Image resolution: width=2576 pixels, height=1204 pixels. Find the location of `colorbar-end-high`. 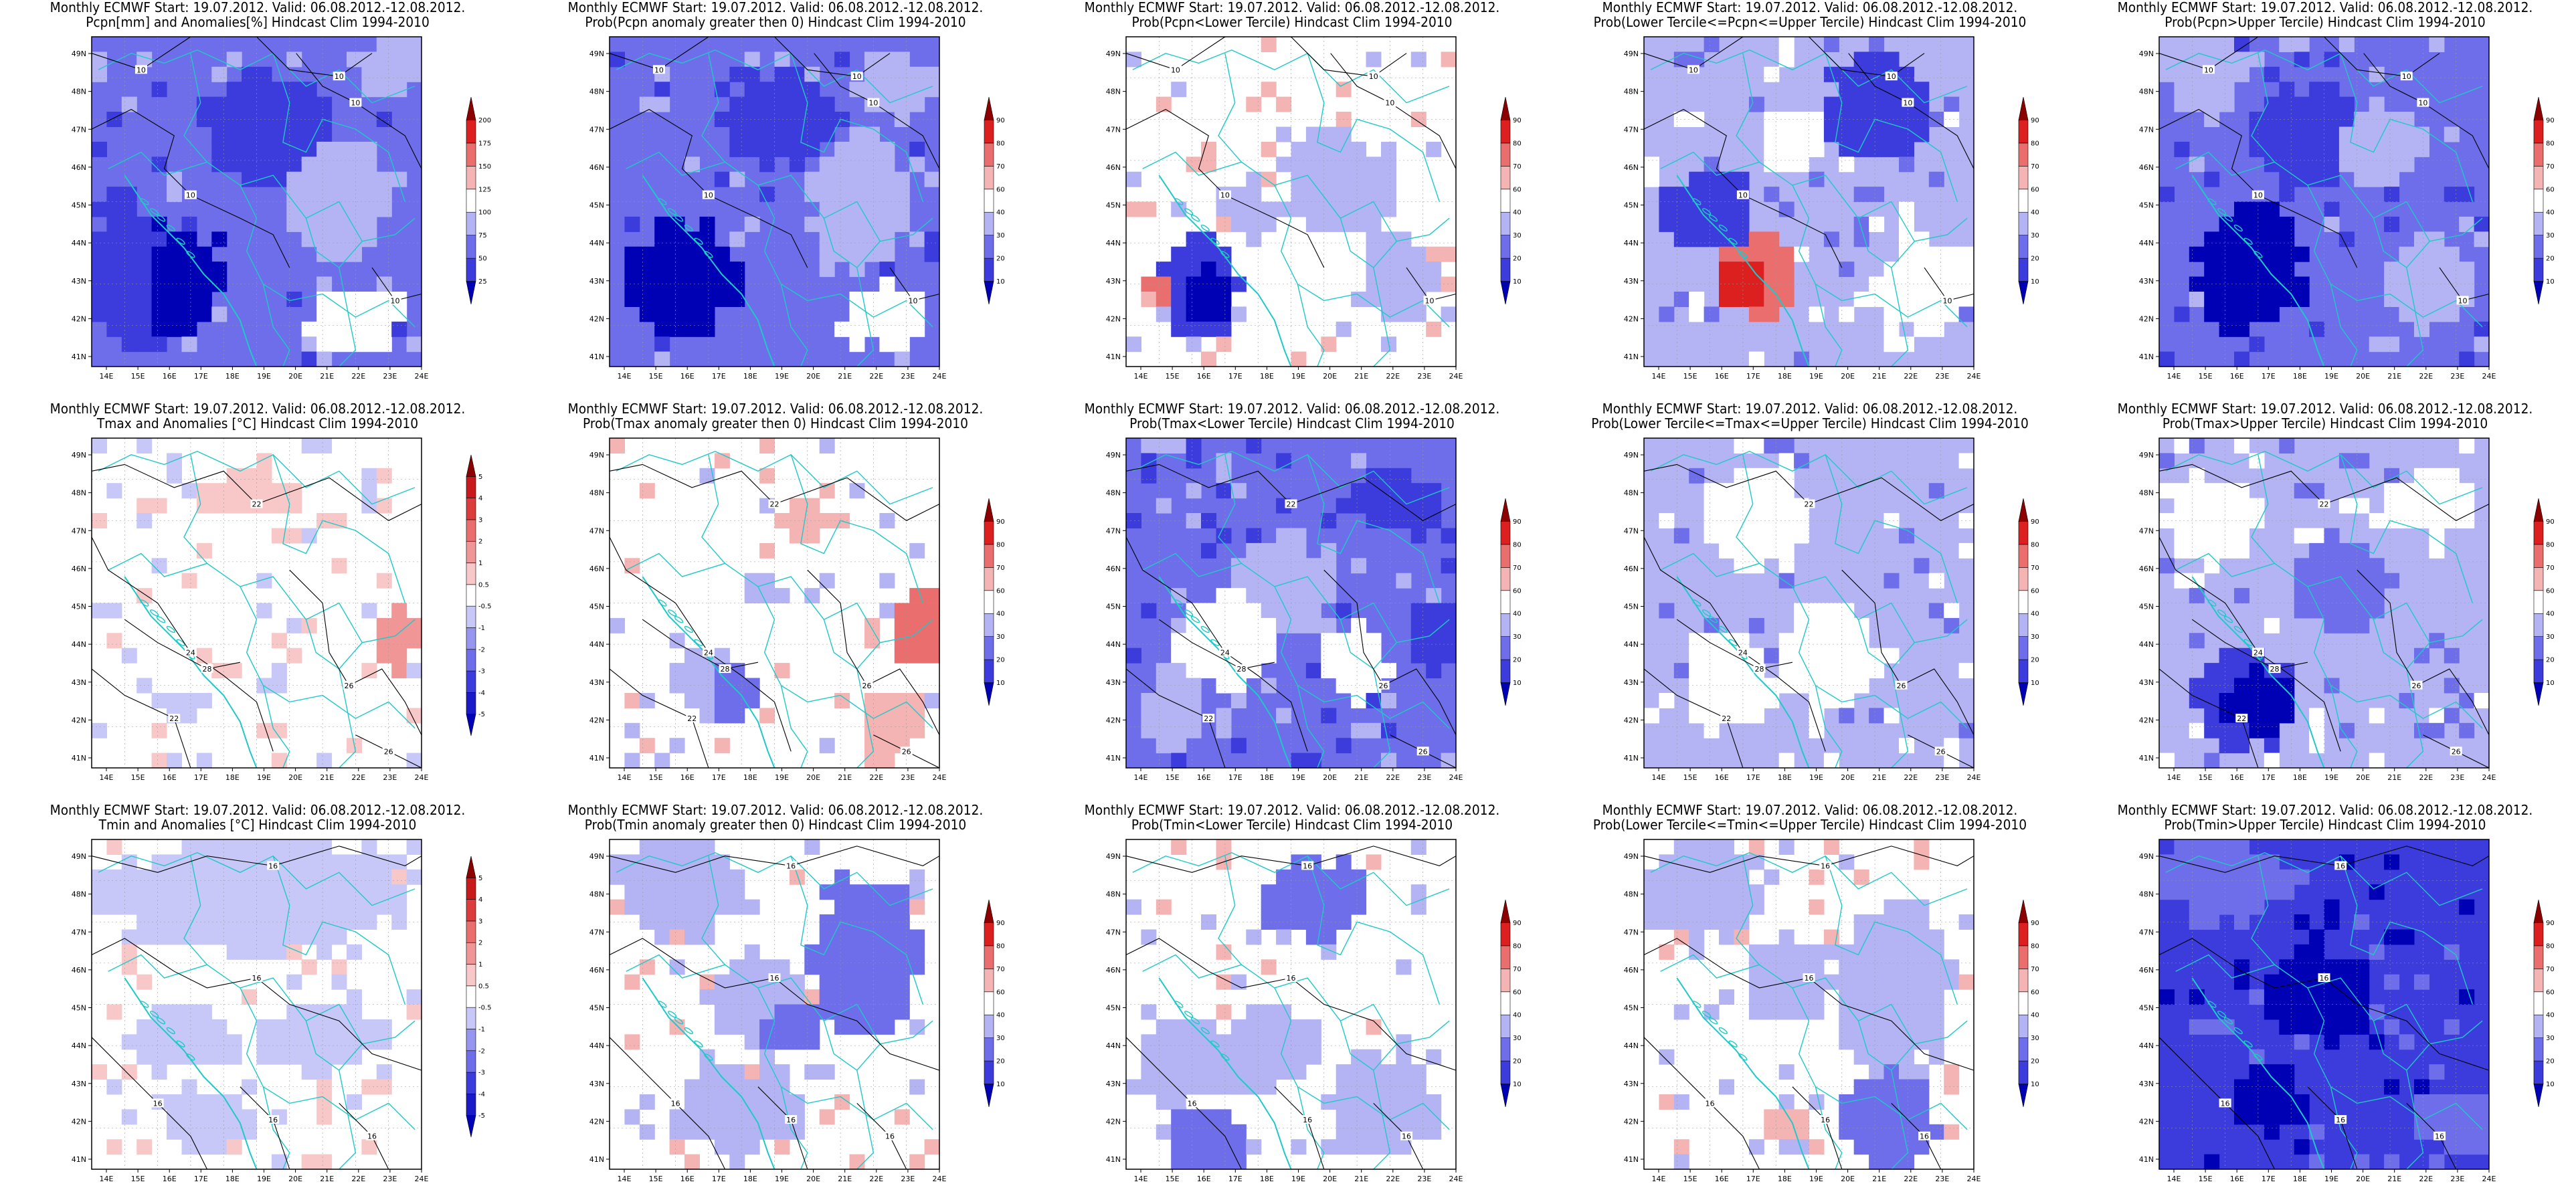

colorbar-end-high is located at coordinates (2538, 510).